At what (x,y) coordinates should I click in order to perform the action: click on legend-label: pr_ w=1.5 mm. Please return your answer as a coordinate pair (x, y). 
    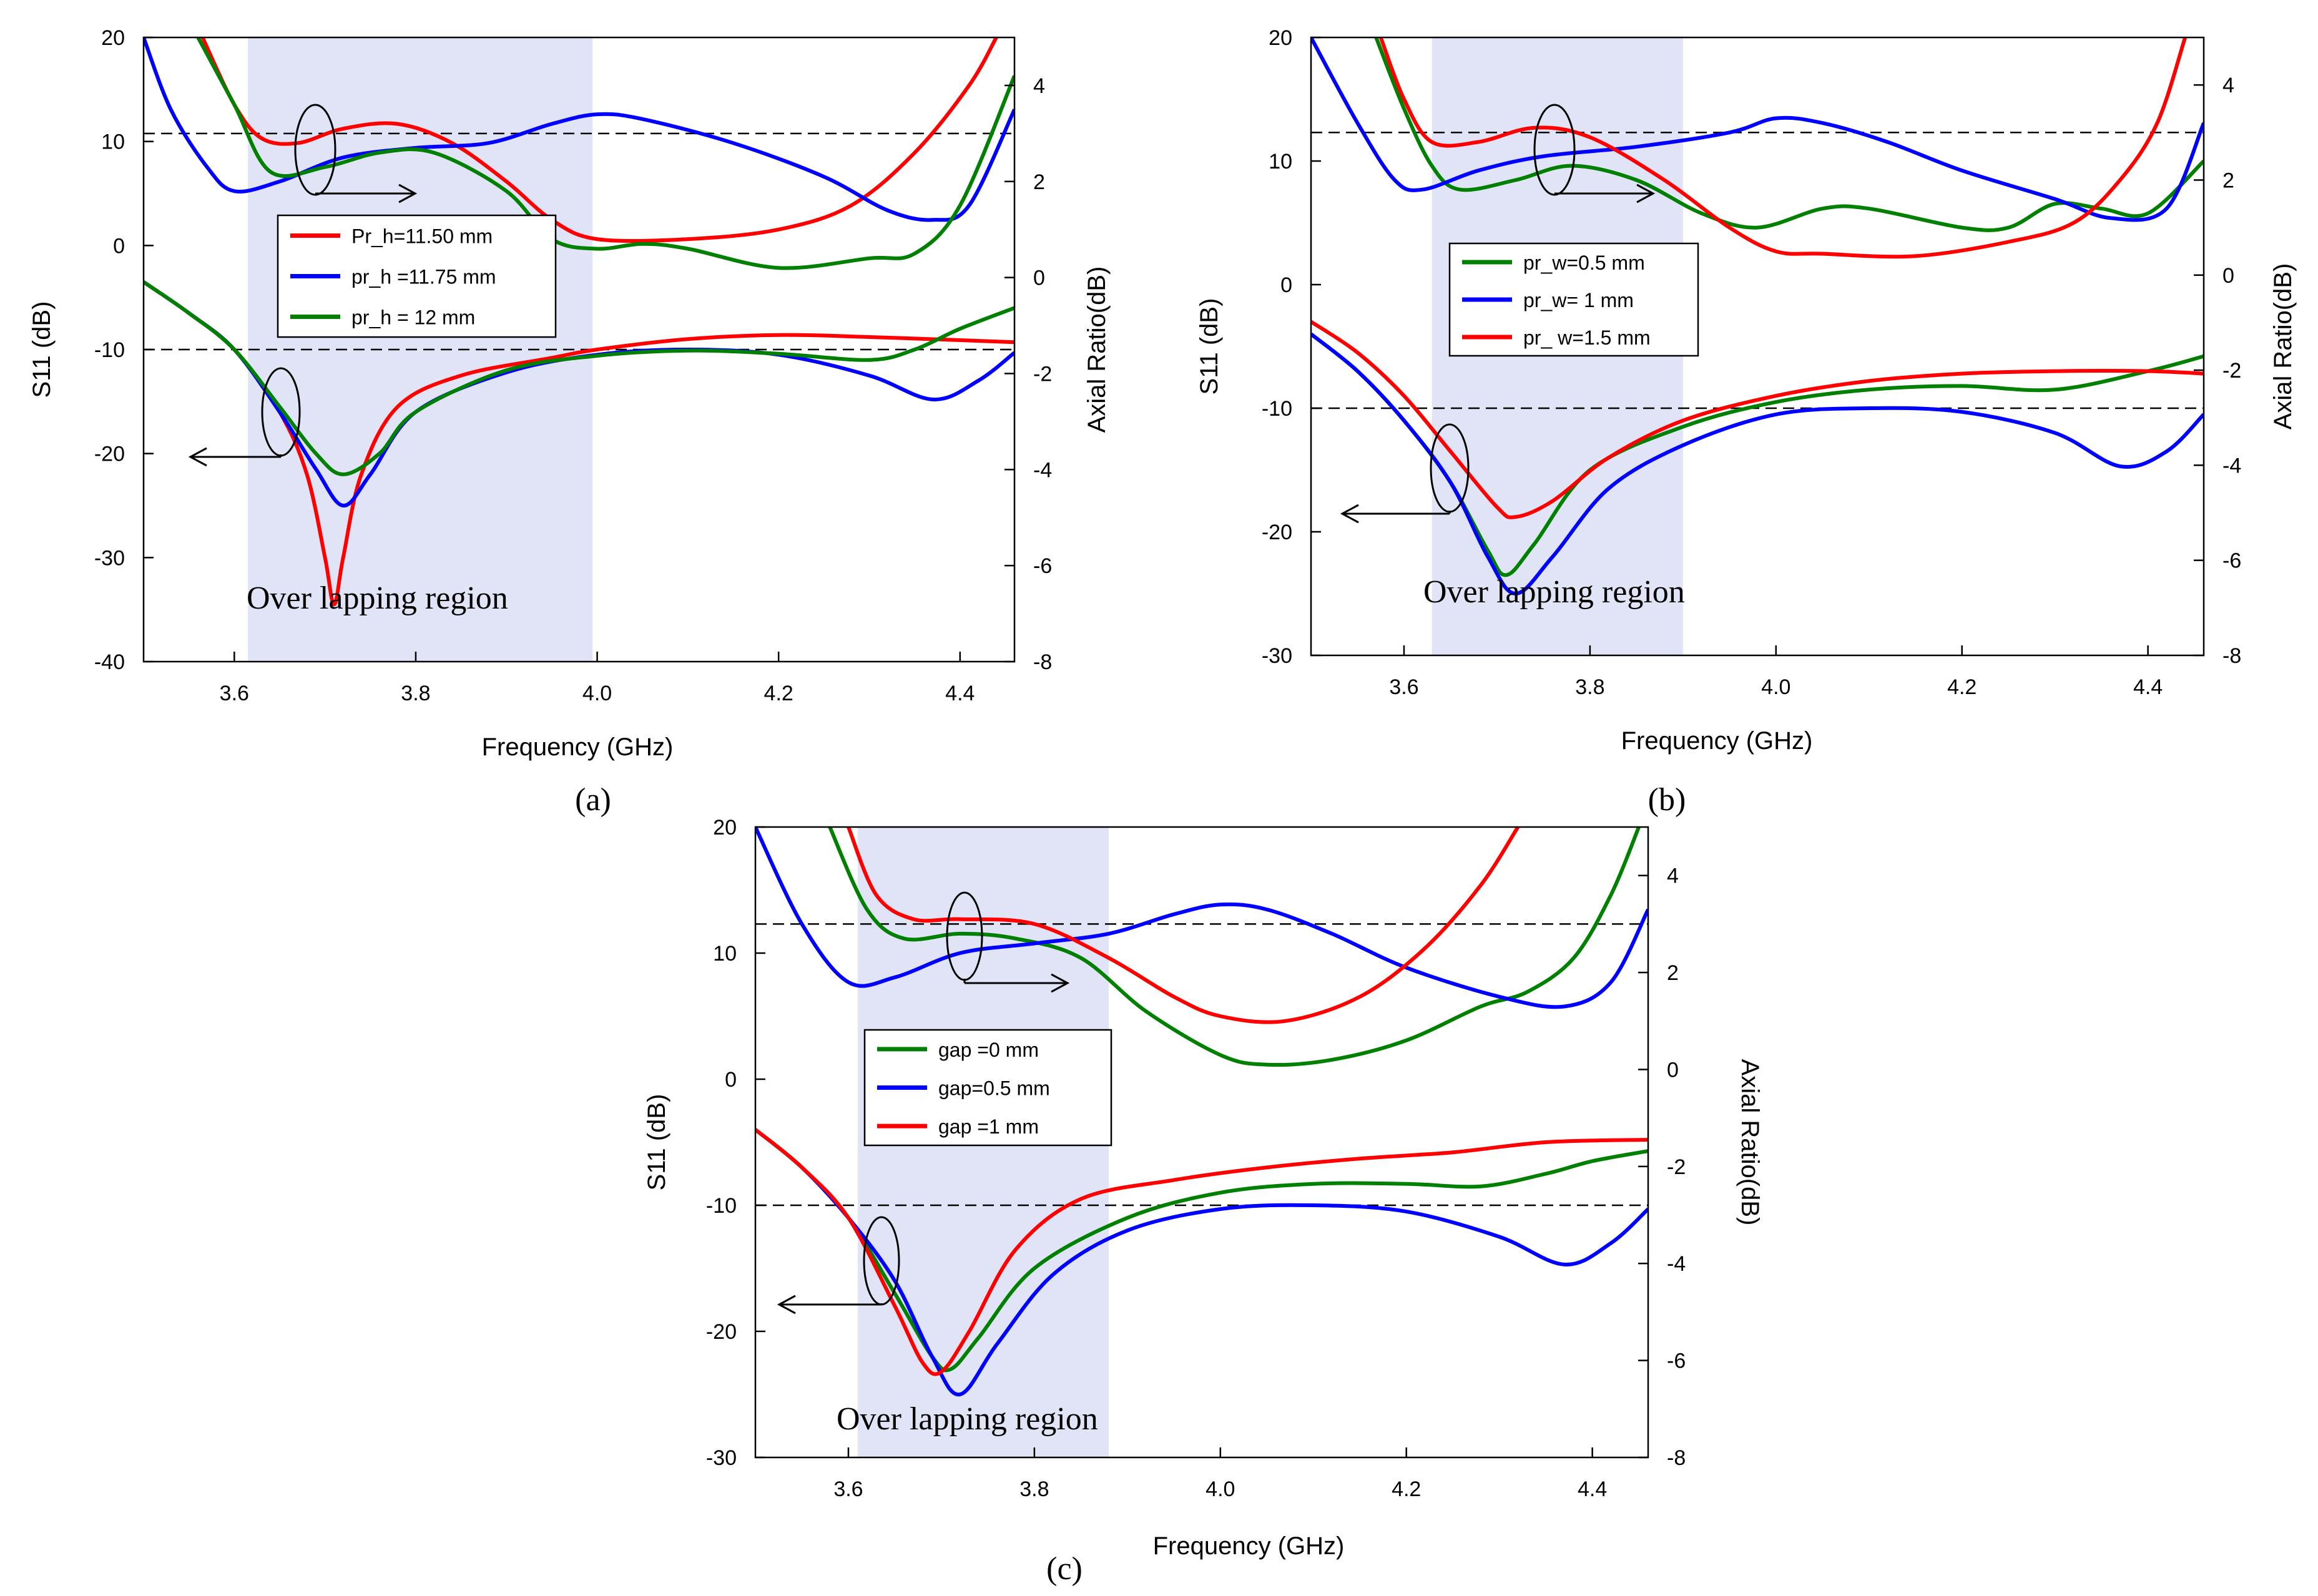
    Looking at the image, I should click on (1587, 337).